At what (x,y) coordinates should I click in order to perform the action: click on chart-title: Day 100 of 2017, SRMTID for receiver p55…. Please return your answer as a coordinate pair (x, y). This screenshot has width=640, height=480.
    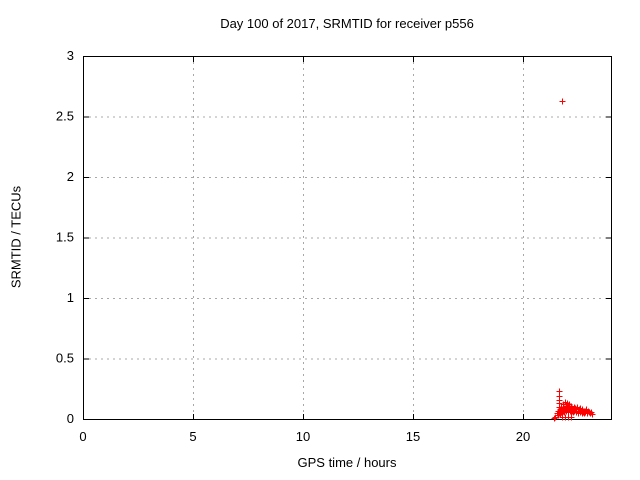
    Looking at the image, I should click on (347, 23).